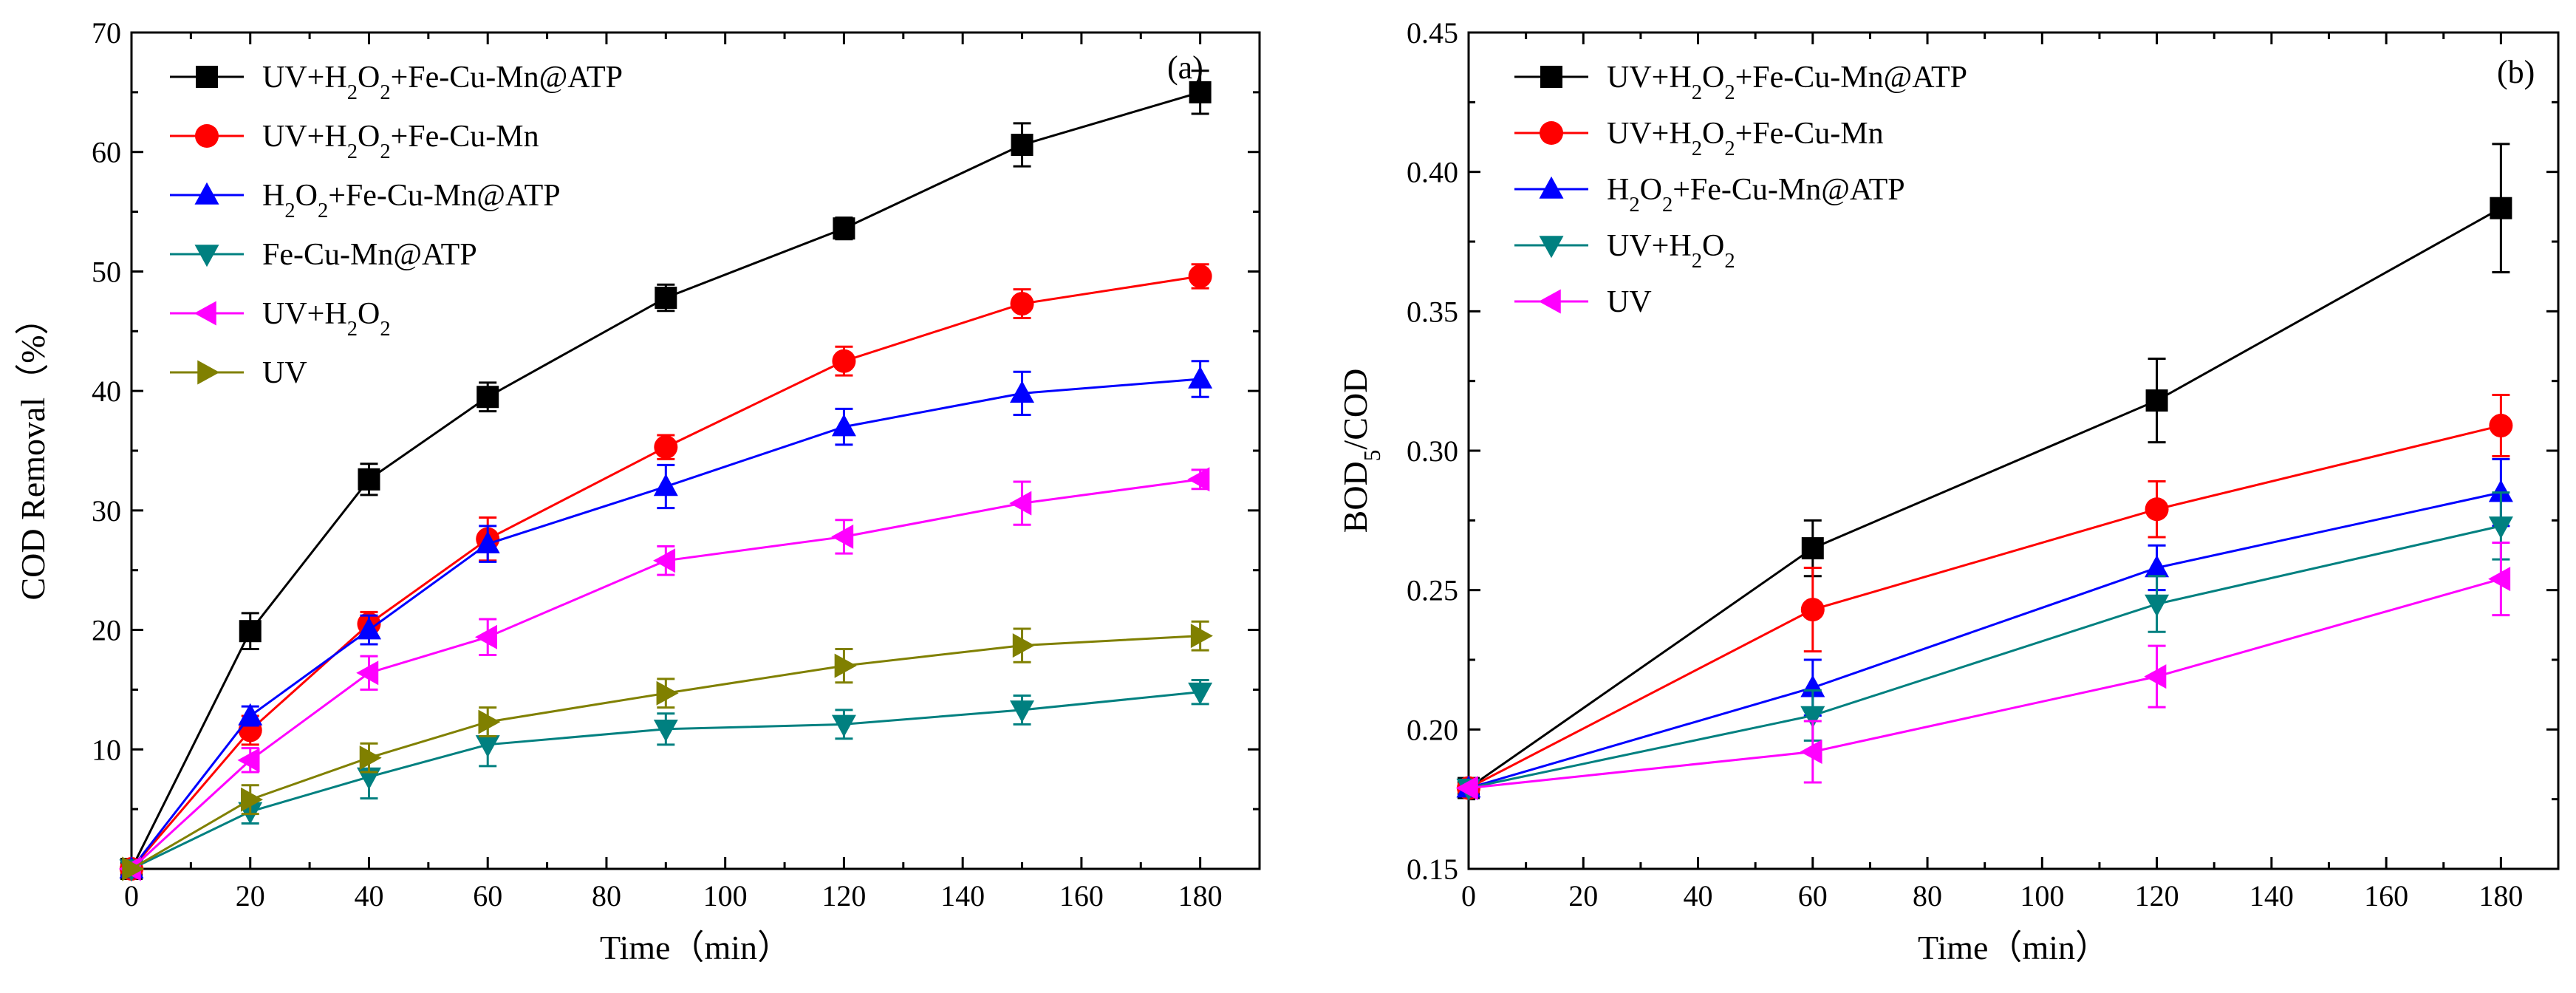  I want to click on y-tick-label-a: 70, so click(106, 33).